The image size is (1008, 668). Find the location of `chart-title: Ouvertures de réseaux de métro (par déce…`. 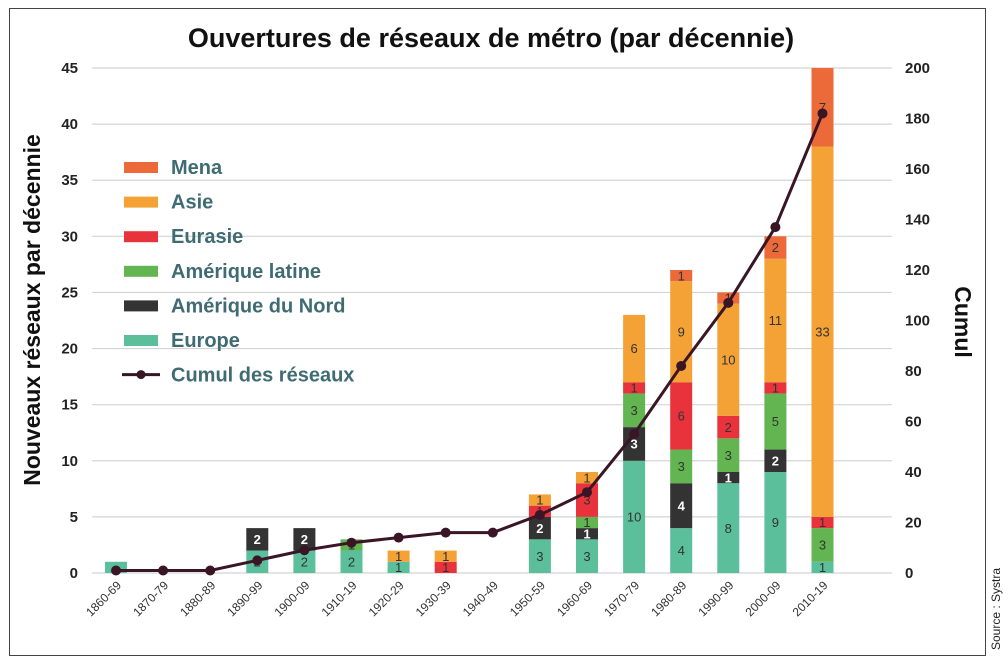

chart-title: Ouvertures de réseaux de métro (par déce… is located at coordinates (491, 38).